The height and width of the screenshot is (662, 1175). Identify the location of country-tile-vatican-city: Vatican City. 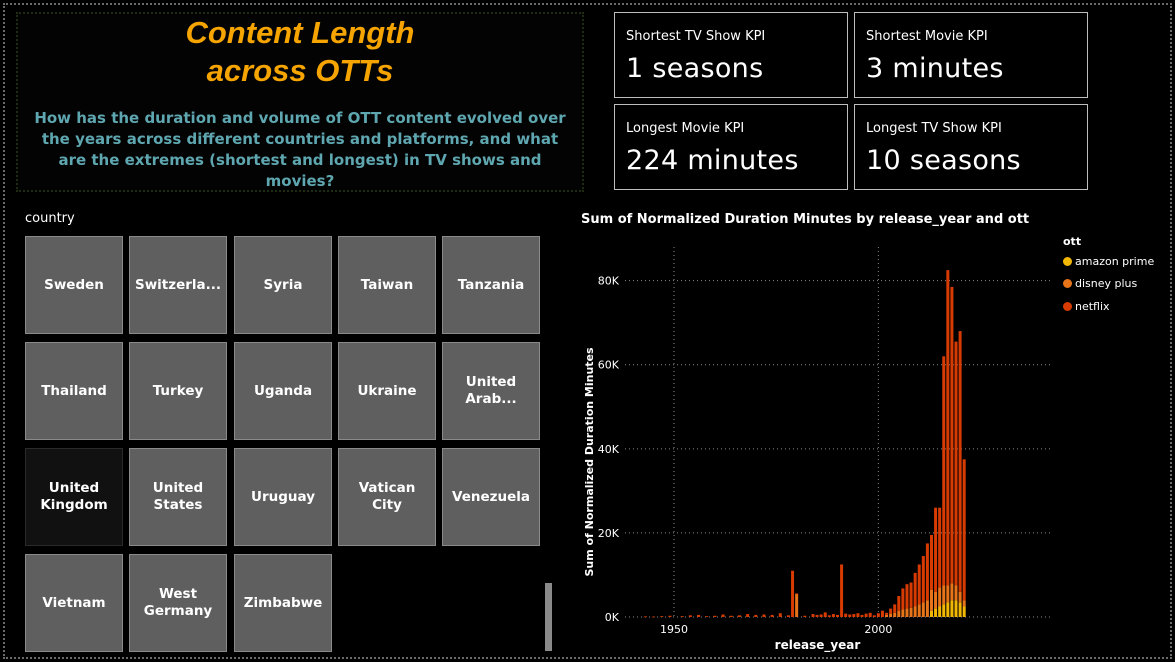
(387, 497).